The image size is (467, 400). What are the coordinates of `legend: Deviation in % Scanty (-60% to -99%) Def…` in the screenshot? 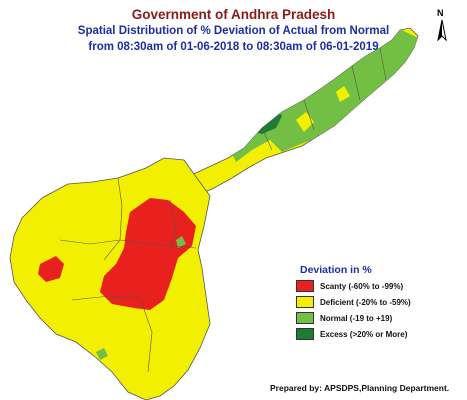 It's located at (376, 303).